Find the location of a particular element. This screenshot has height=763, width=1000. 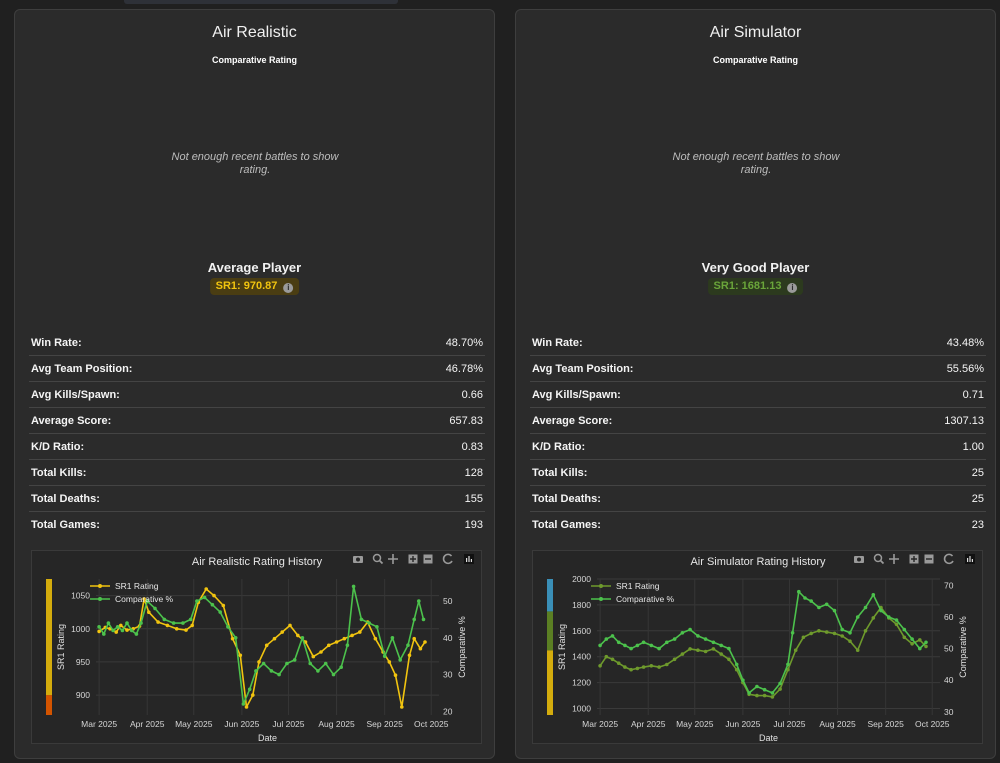

reset-axes-icon is located at coordinates (447, 559).